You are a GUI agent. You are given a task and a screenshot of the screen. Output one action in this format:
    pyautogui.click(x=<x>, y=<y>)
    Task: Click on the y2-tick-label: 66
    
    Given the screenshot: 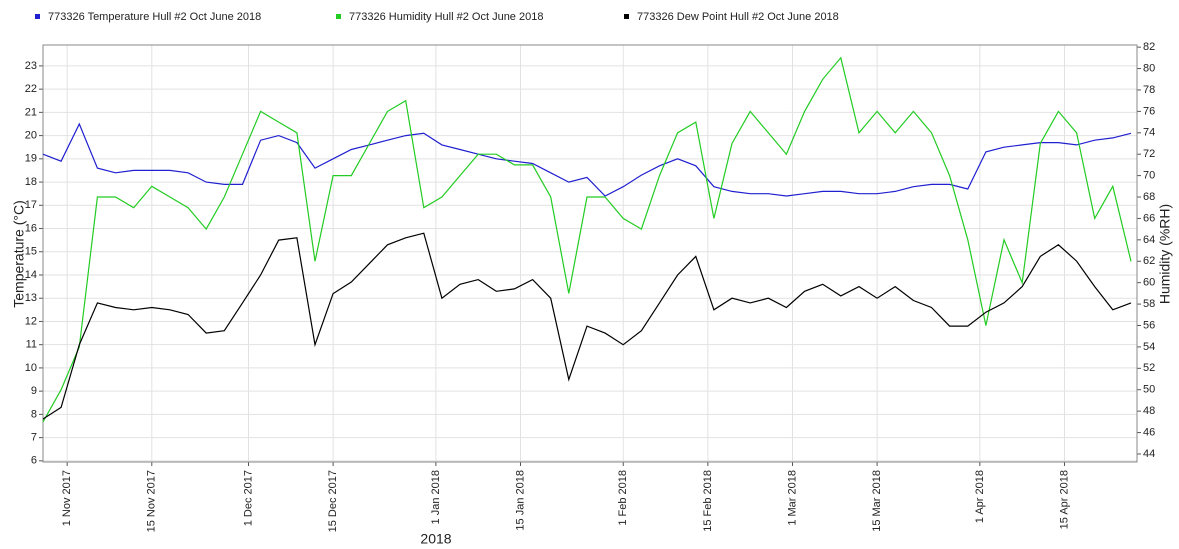 What is the action you would take?
    pyautogui.click(x=1149, y=218)
    